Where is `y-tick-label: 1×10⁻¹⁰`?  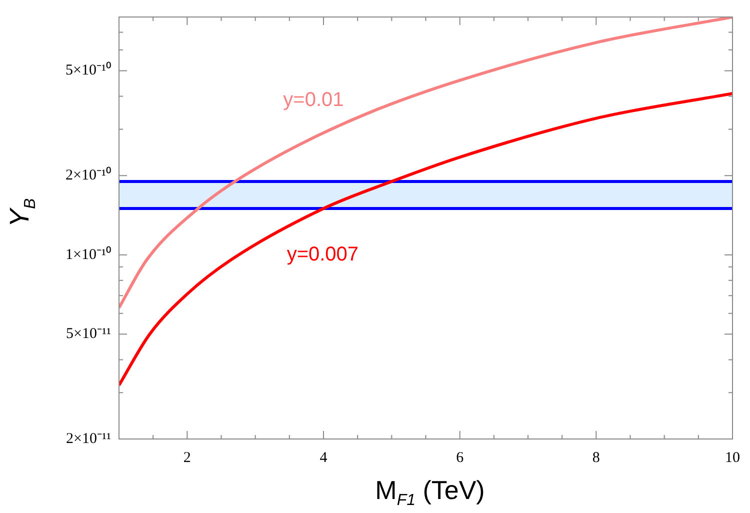
y-tick-label: 1×10⁻¹⁰ is located at coordinates (88, 254).